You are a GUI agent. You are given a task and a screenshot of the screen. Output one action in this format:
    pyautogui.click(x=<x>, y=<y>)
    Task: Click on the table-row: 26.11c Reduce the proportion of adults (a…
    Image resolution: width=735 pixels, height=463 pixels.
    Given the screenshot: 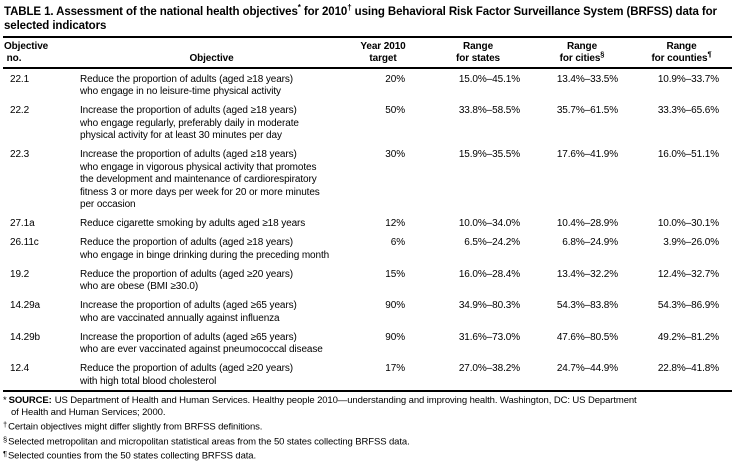 What is the action you would take?
    pyautogui.click(x=367, y=249)
    